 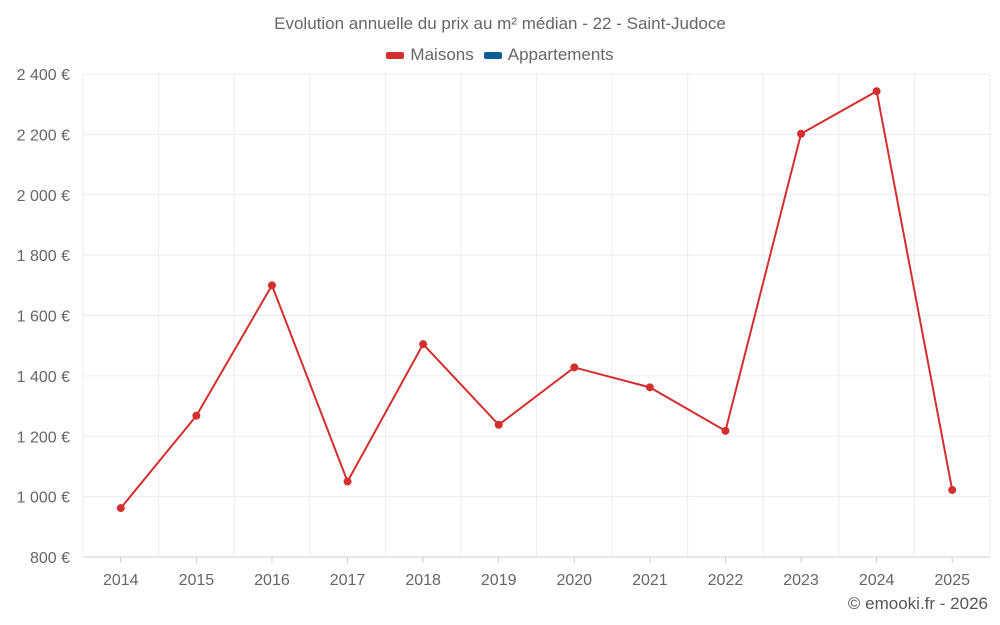 I want to click on y-tick-label: 2 400 €, so click(x=43, y=75).